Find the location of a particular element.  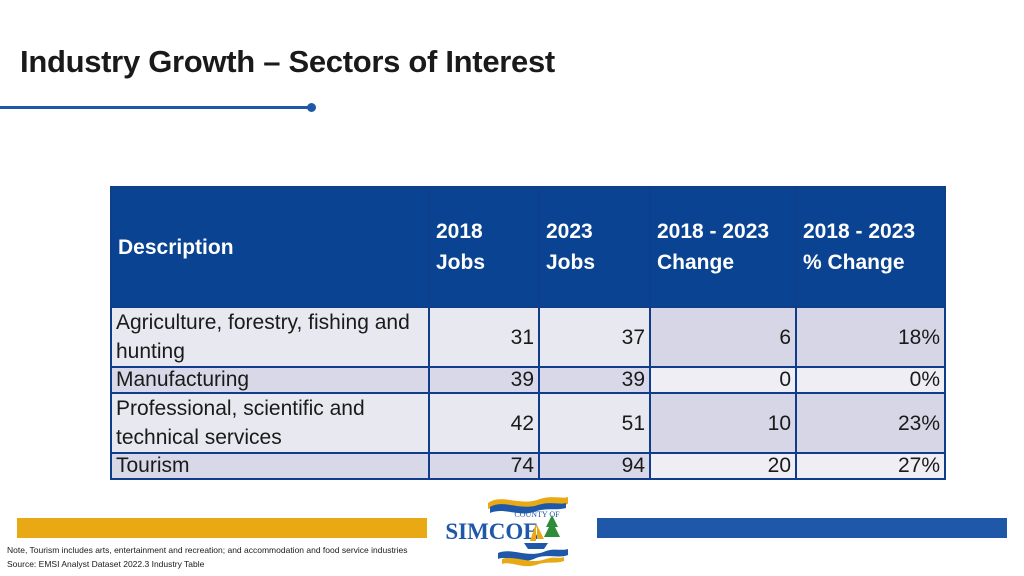

footer-gold-bar is located at coordinates (222, 528).